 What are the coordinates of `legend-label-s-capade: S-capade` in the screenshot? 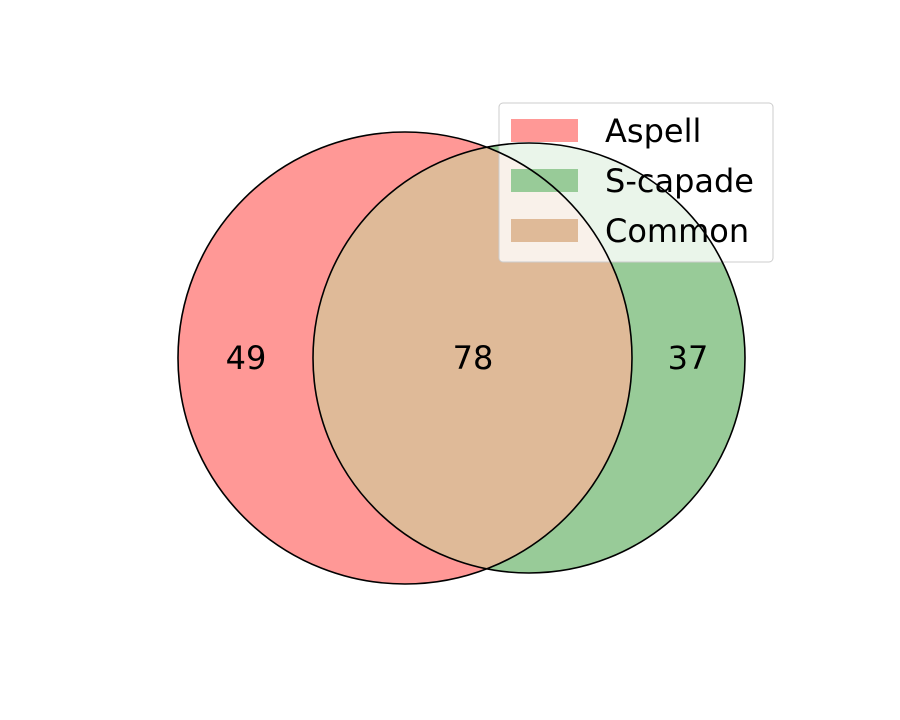 It's located at (679, 181).